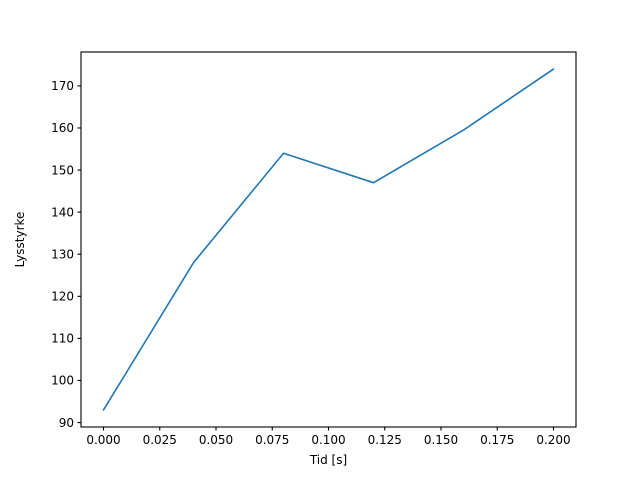 This screenshot has width=640, height=480. I want to click on y-tick-label: 140, so click(62, 212).